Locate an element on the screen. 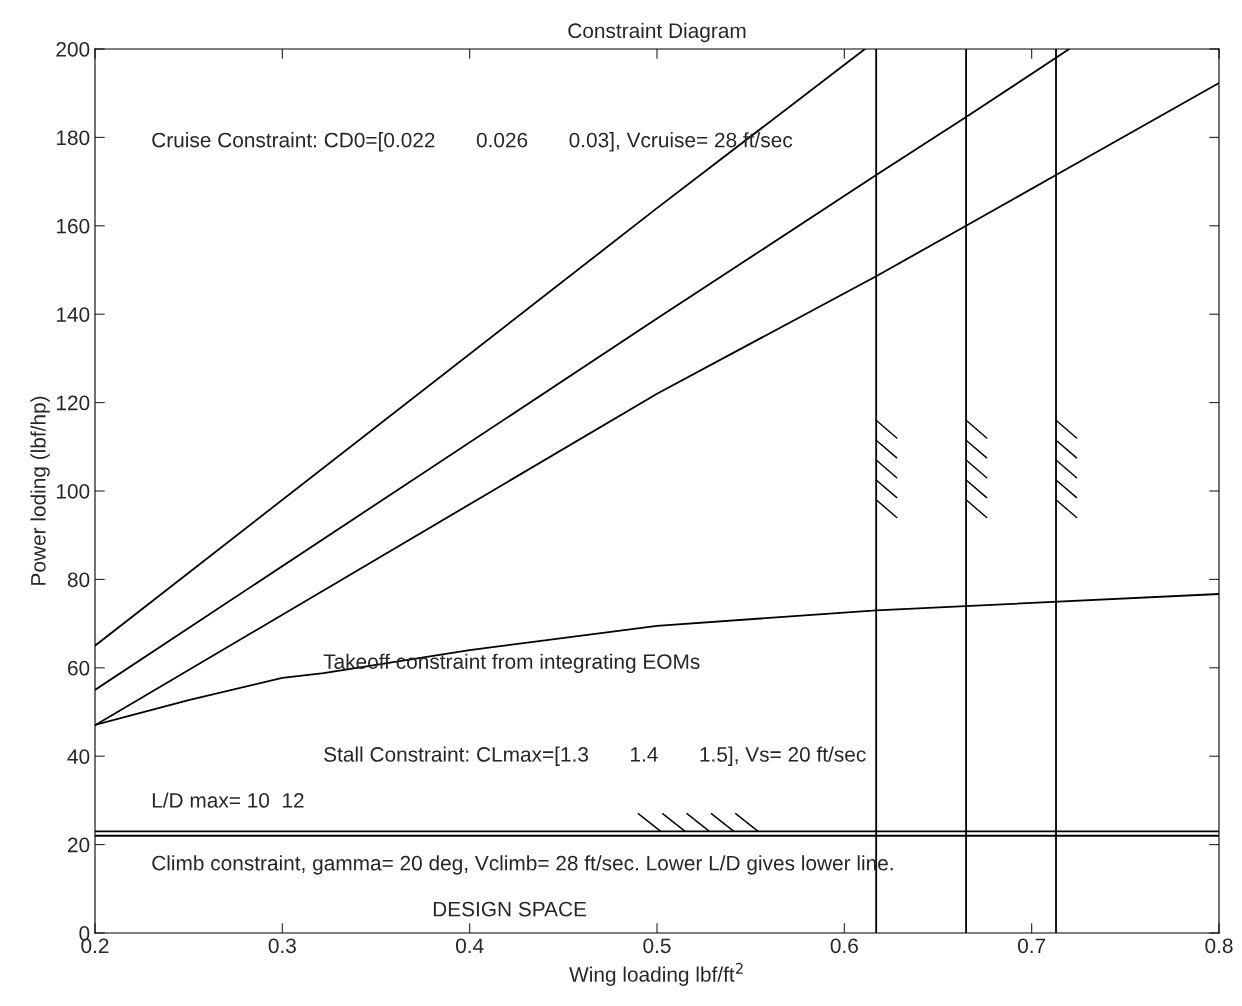  annotation: DESIGN SPACE is located at coordinates (510, 909).